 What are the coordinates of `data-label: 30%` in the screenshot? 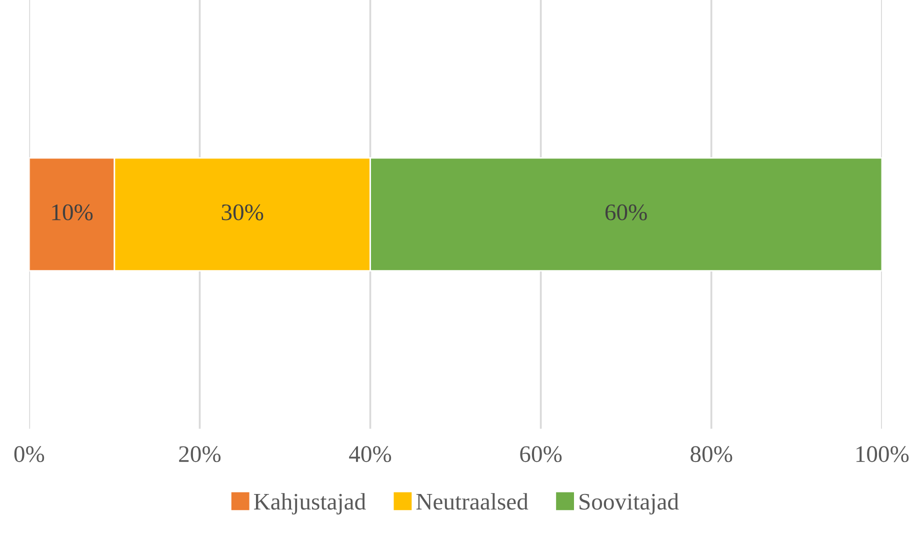 It's located at (243, 212).